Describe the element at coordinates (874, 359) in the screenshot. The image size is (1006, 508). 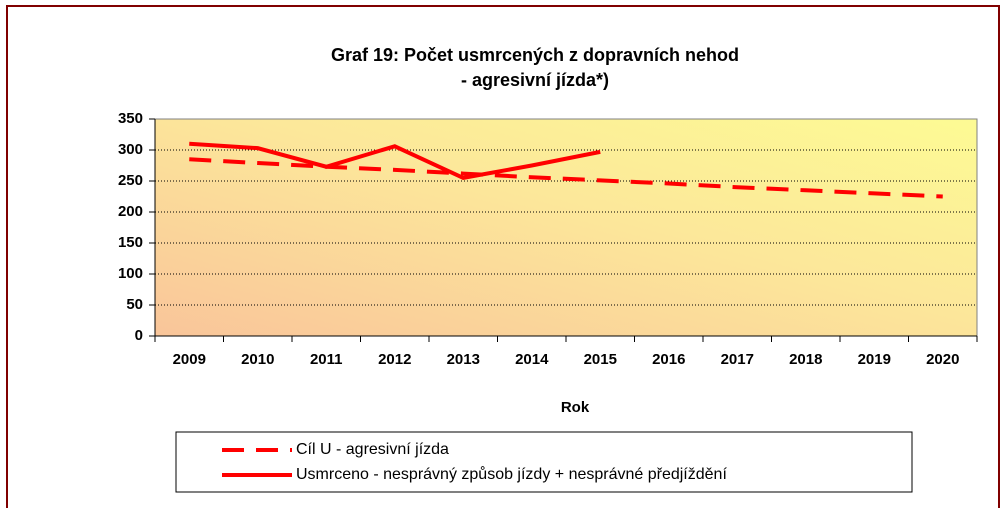
I see `x-tick-label: 2019` at that location.